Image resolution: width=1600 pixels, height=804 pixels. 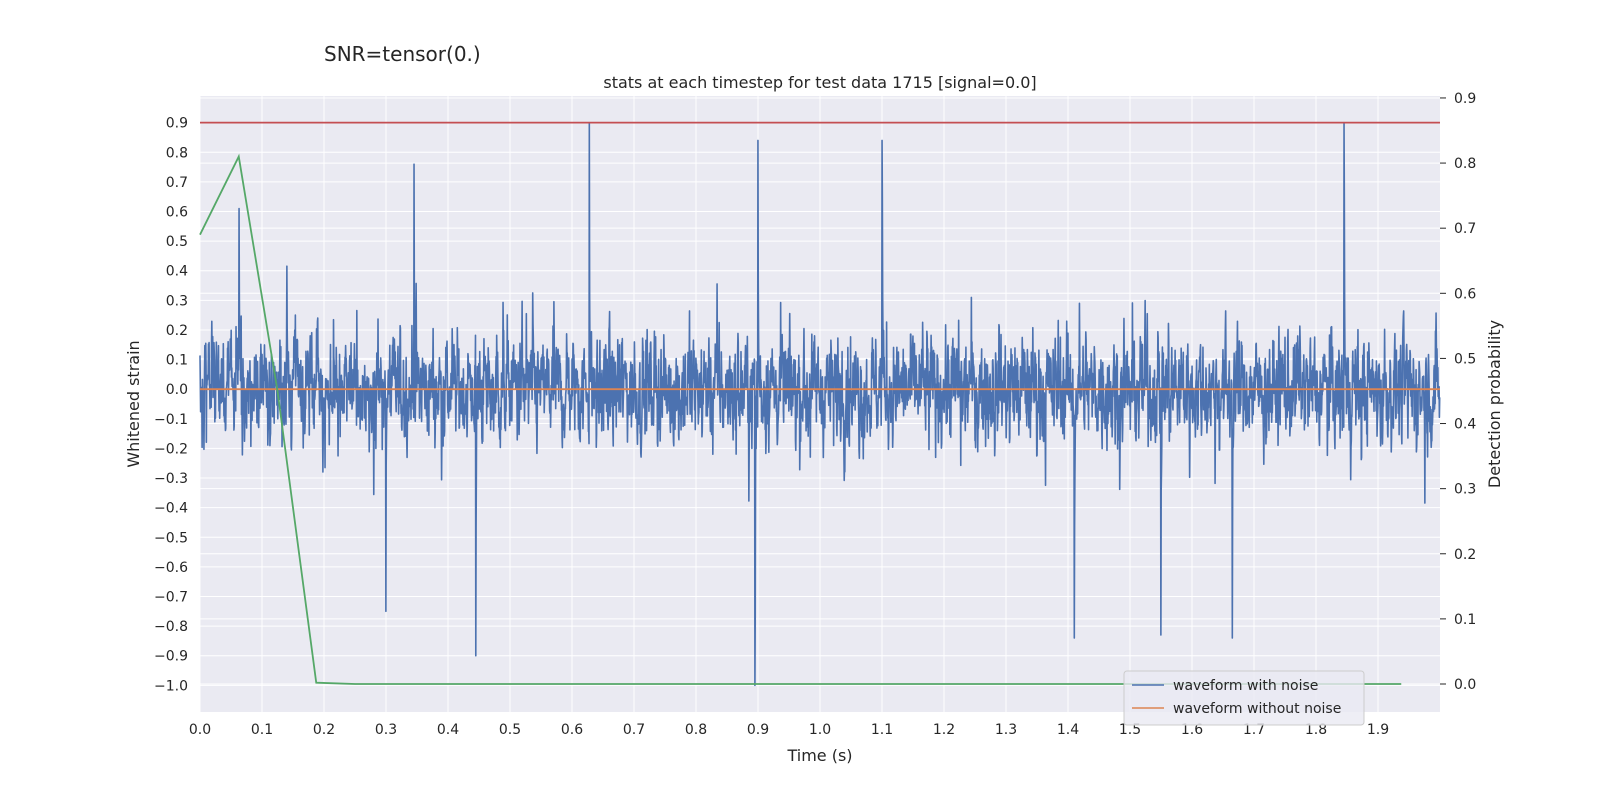 What do you see at coordinates (1465, 294) in the screenshot?
I see `y2-tick-label: 0.6` at bounding box center [1465, 294].